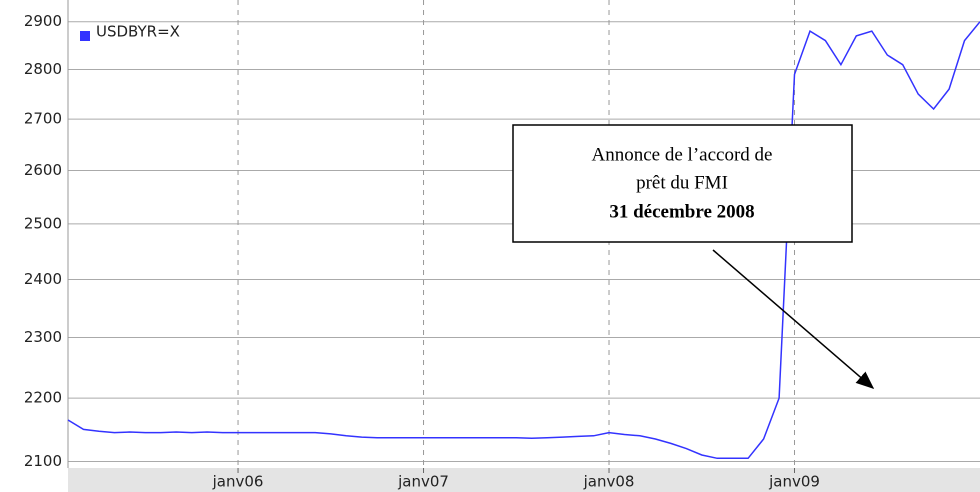 The width and height of the screenshot is (980, 492). I want to click on y-tick-label: 2400, so click(43, 279).